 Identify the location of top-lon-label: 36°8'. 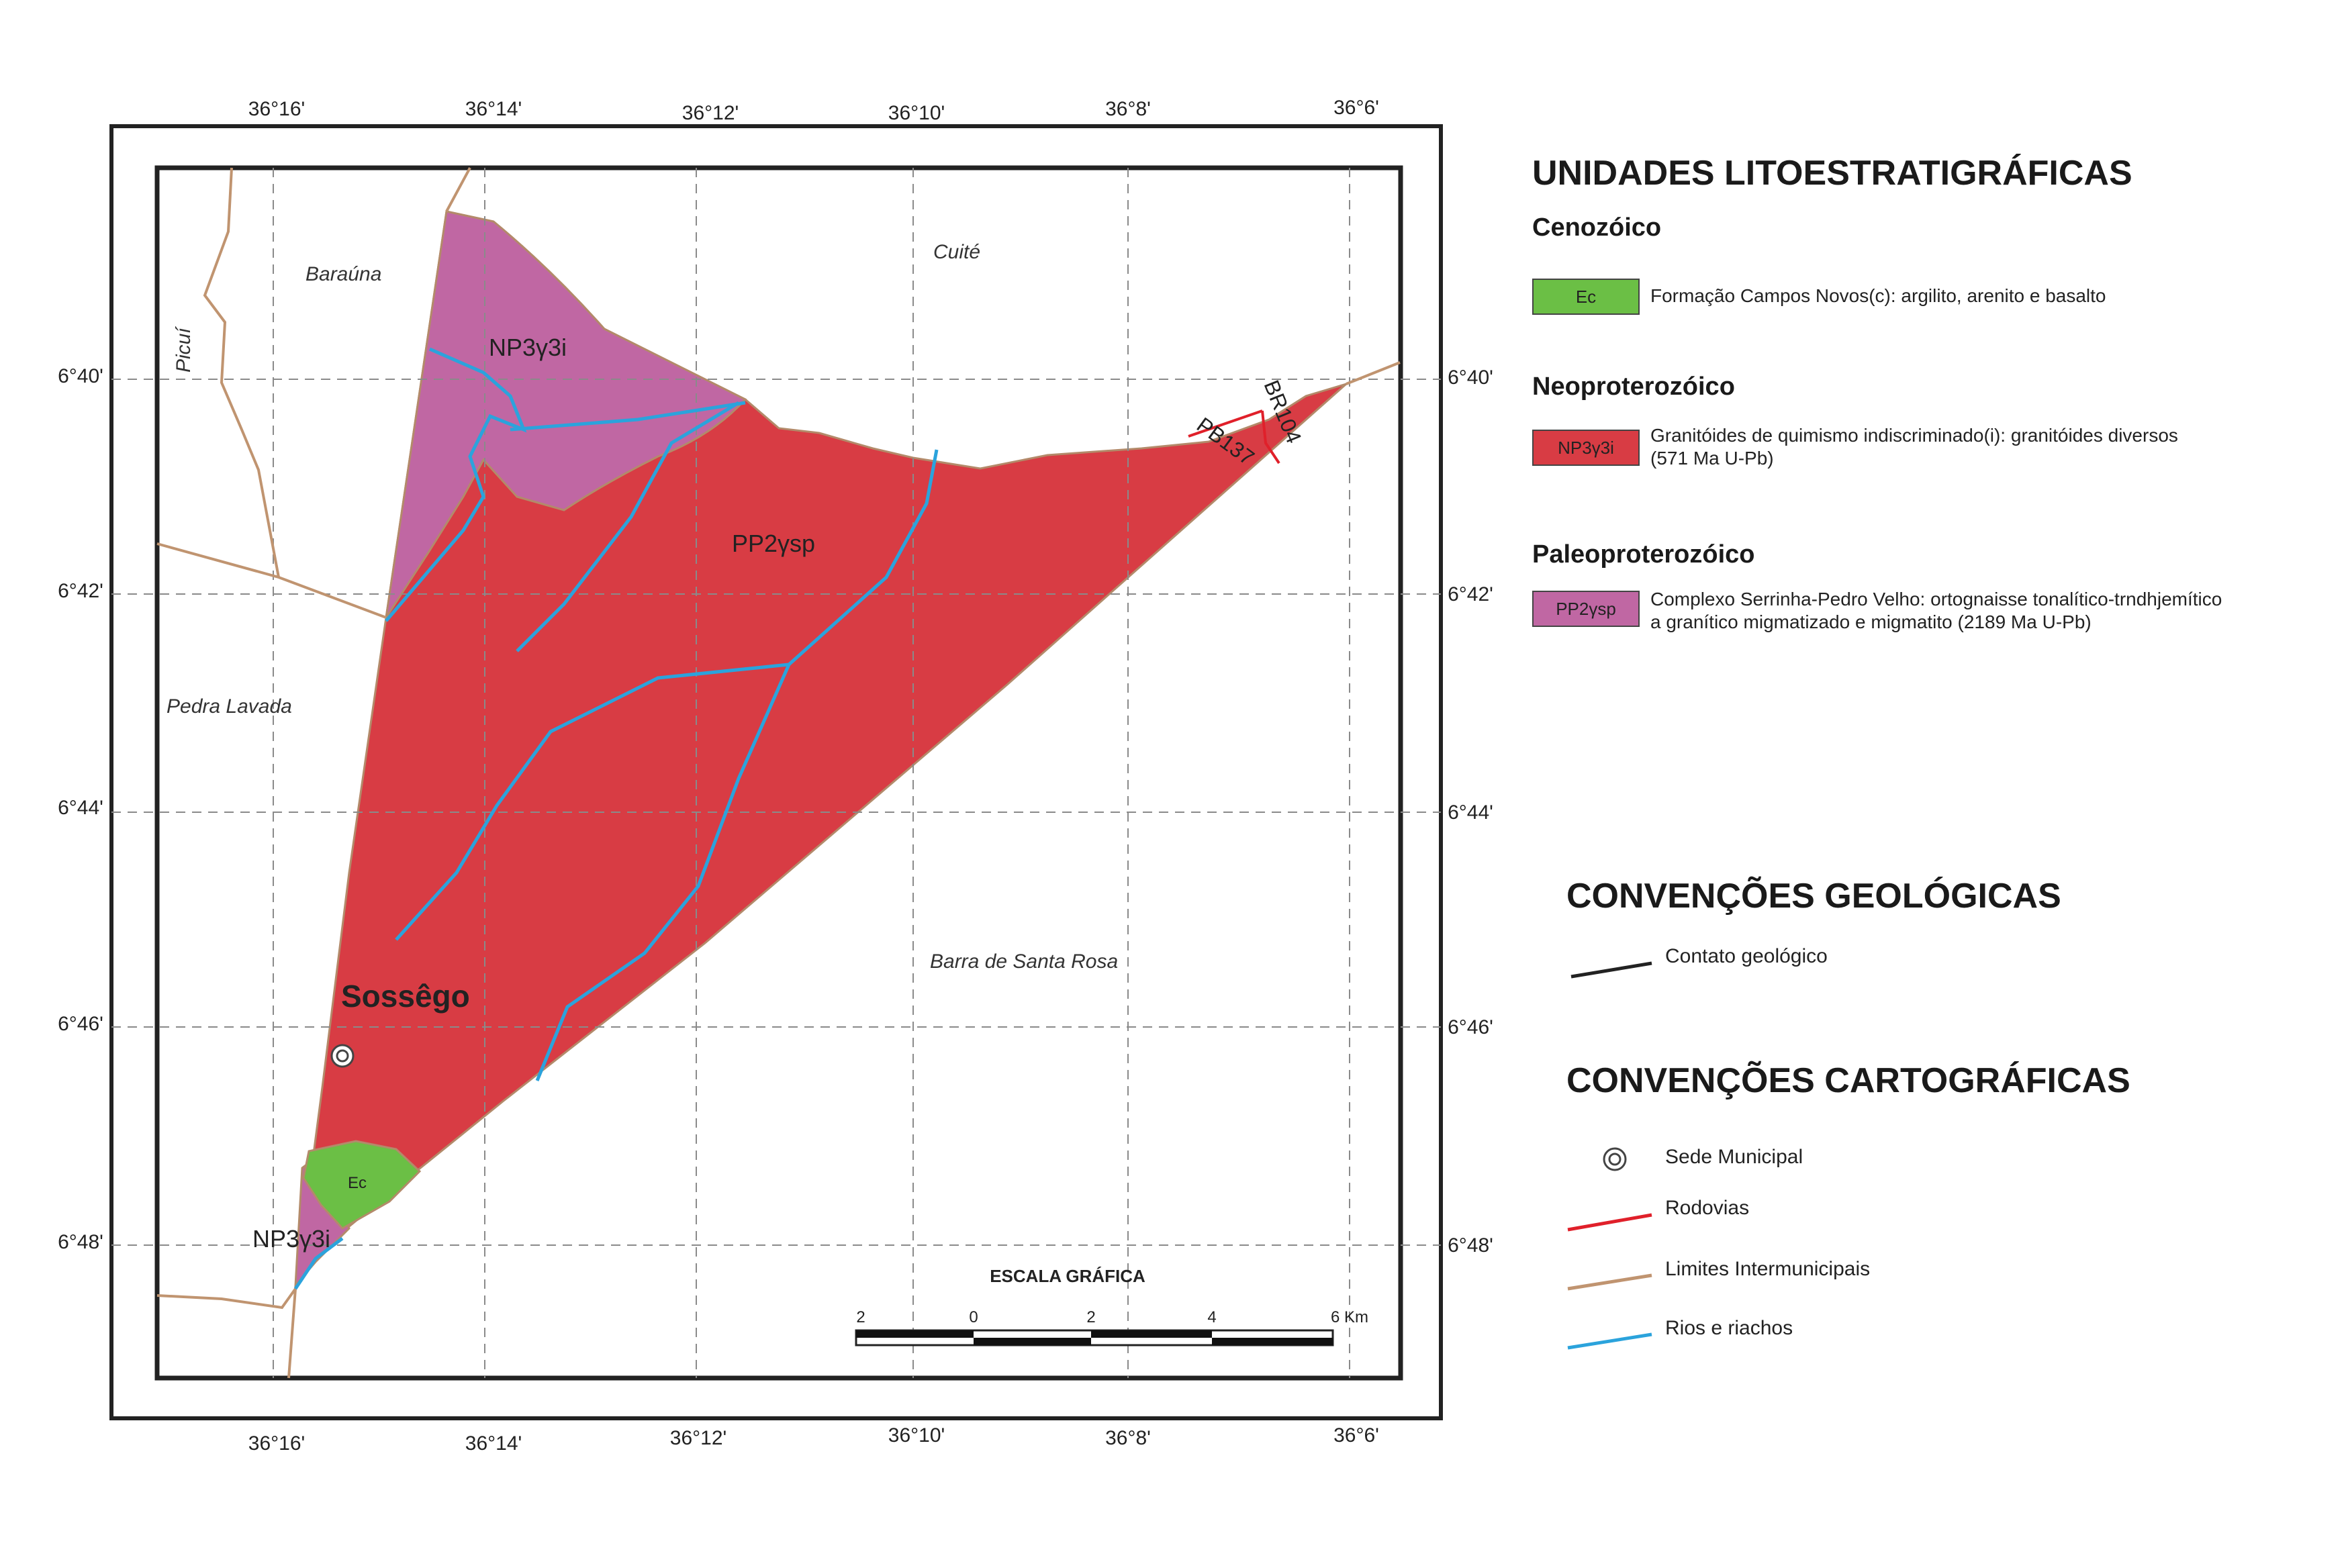
(1128, 109).